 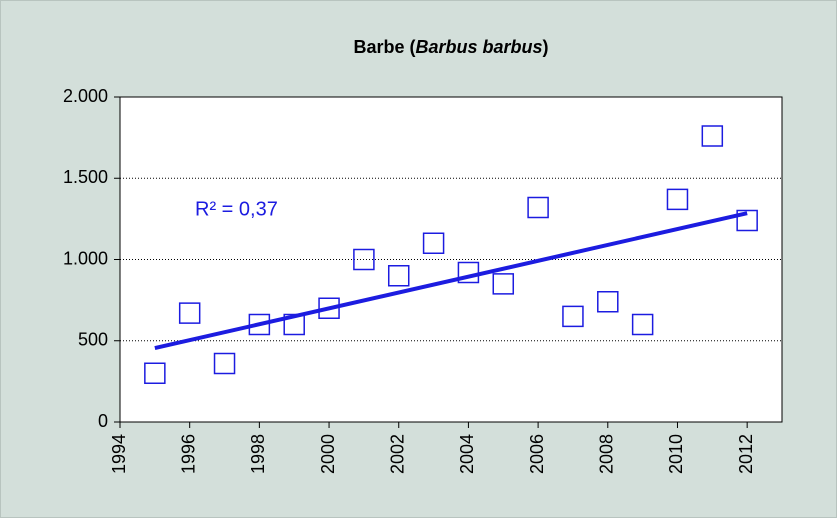 What do you see at coordinates (467, 454) in the screenshot?
I see `x-tick-label: 2004` at bounding box center [467, 454].